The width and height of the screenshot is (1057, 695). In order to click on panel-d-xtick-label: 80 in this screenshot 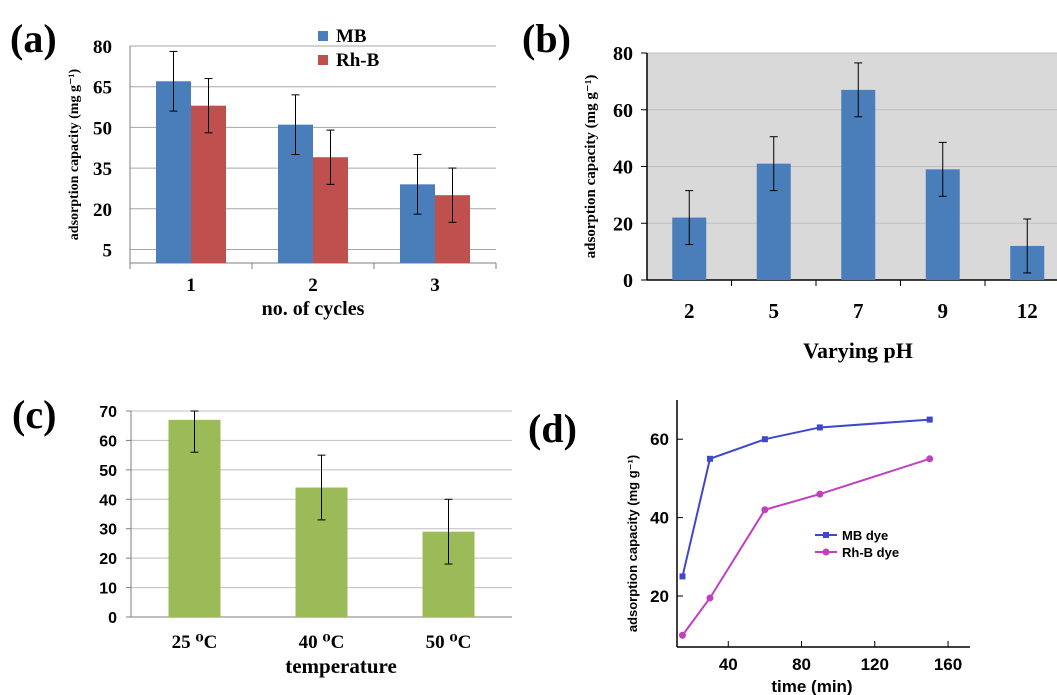, I will do `click(801, 664)`.